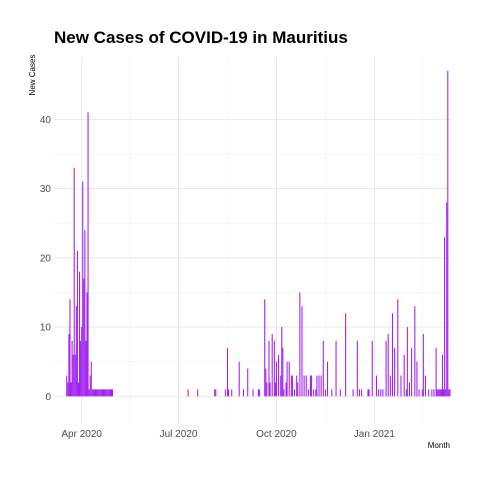 This screenshot has height=480, width=480. What do you see at coordinates (179, 434) in the screenshot?
I see `x-tick-label: Jul 2020` at bounding box center [179, 434].